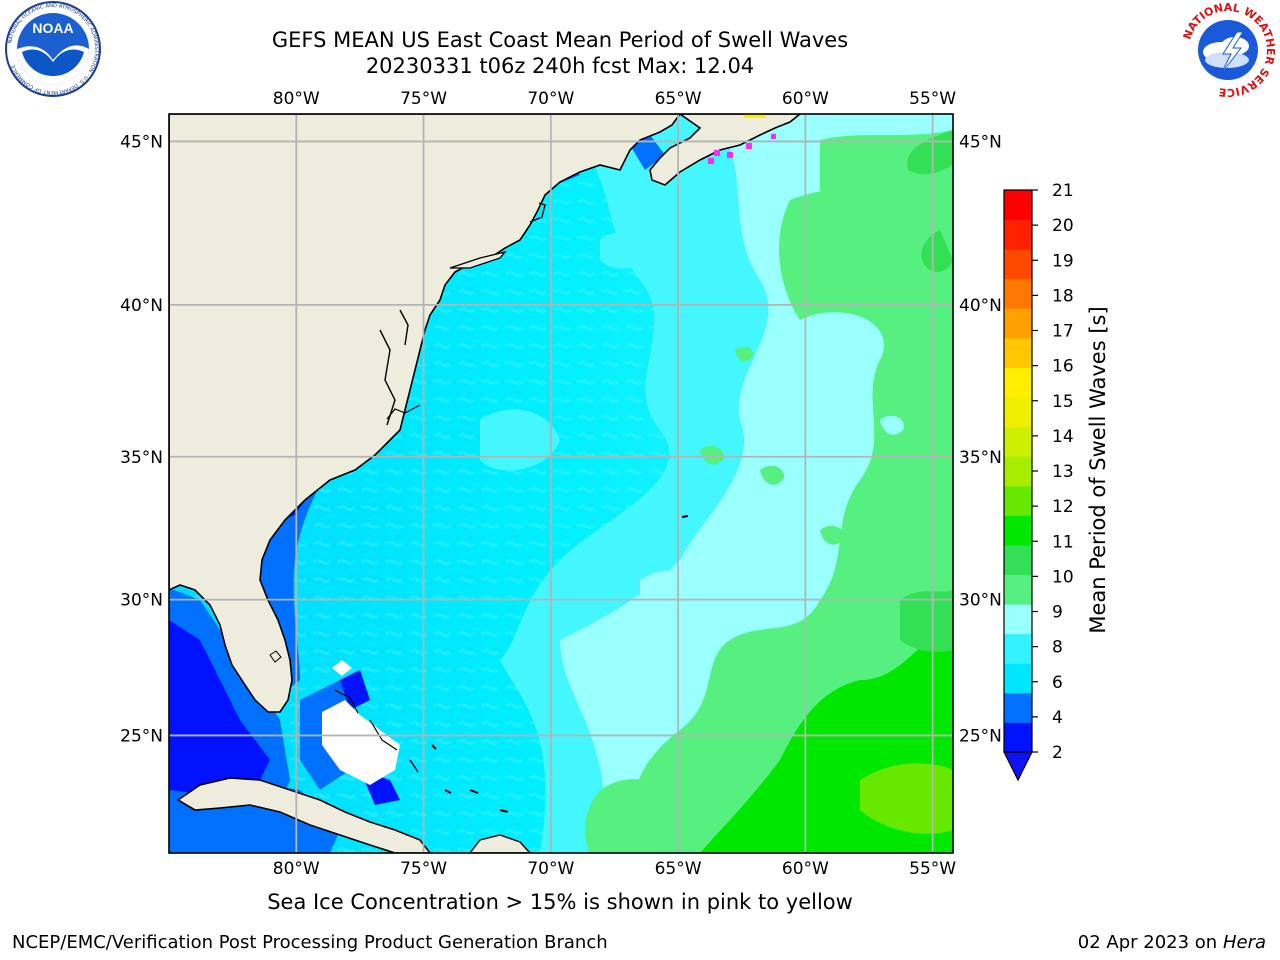  Describe the element at coordinates (304, 815) in the screenshot. I see `cuba-land` at that location.